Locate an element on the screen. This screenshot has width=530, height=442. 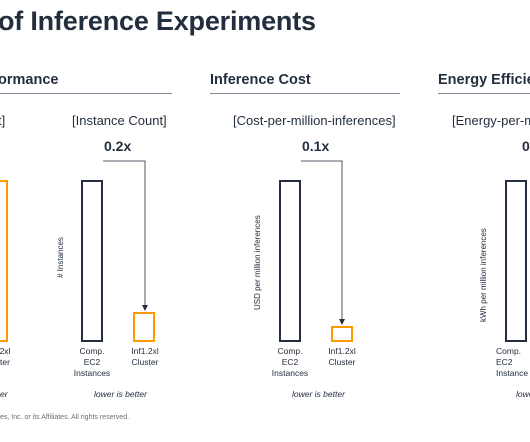
bar-comp-ec2-energy is located at coordinates (516, 261).